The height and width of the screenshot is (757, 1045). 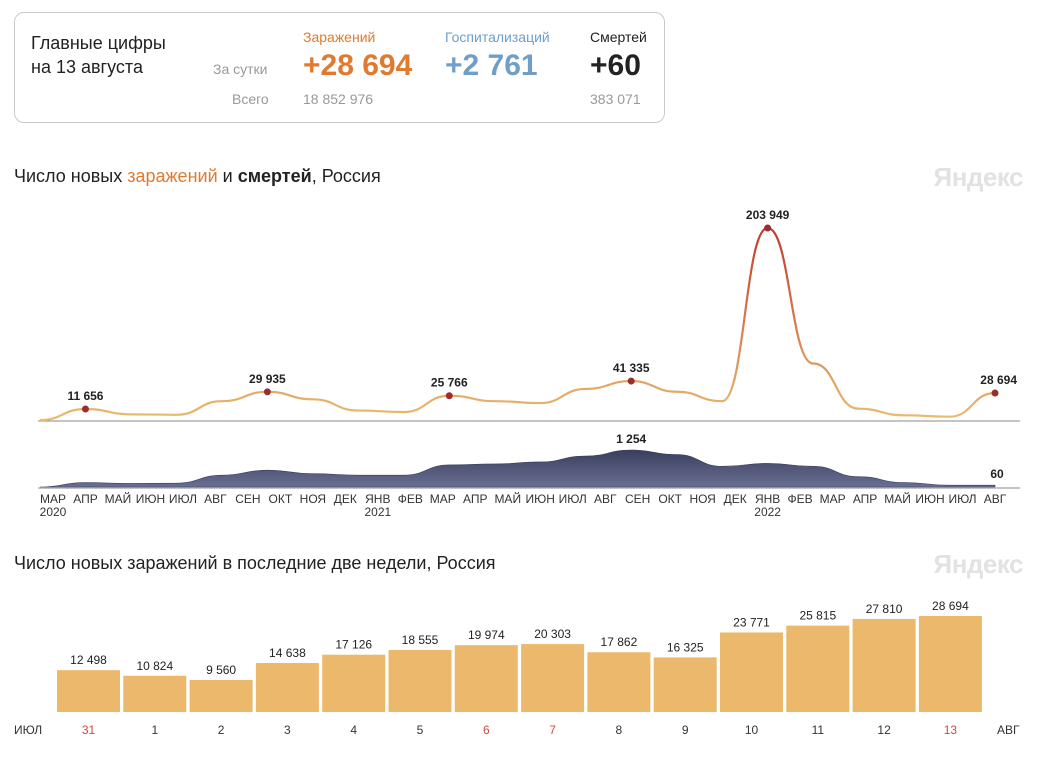 What do you see at coordinates (353, 730) in the screenshot?
I see `day-tick-label: 4` at bounding box center [353, 730].